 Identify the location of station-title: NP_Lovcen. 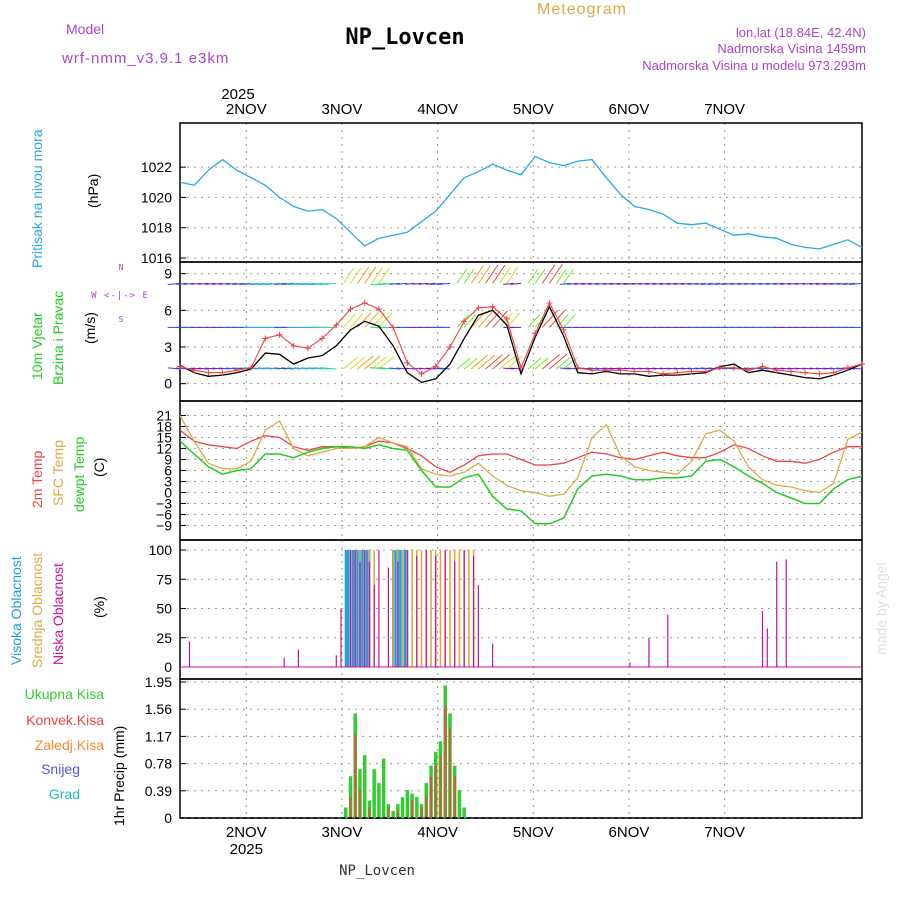
(404, 37).